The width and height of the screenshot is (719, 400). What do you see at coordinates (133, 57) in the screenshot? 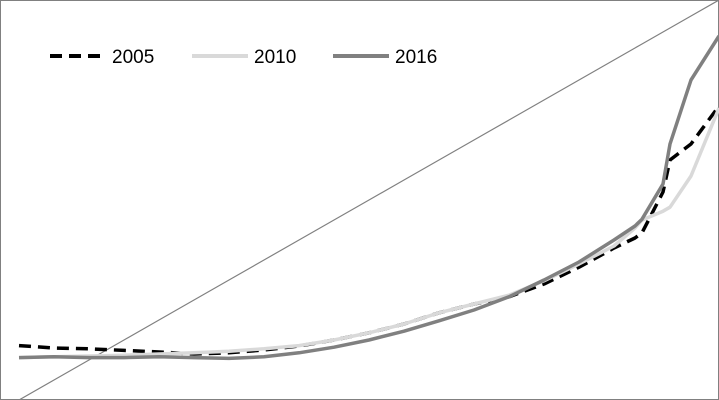
I see `legend-label-2005: 2005` at bounding box center [133, 57].